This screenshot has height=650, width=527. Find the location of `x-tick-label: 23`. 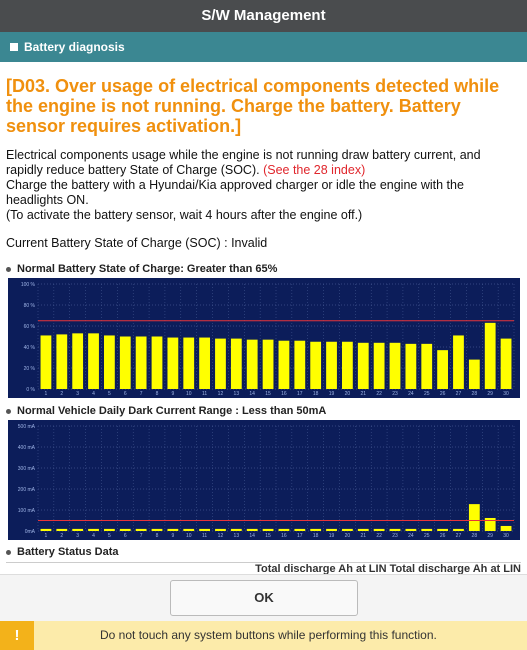

x-tick-label: 23 is located at coordinates (395, 536).